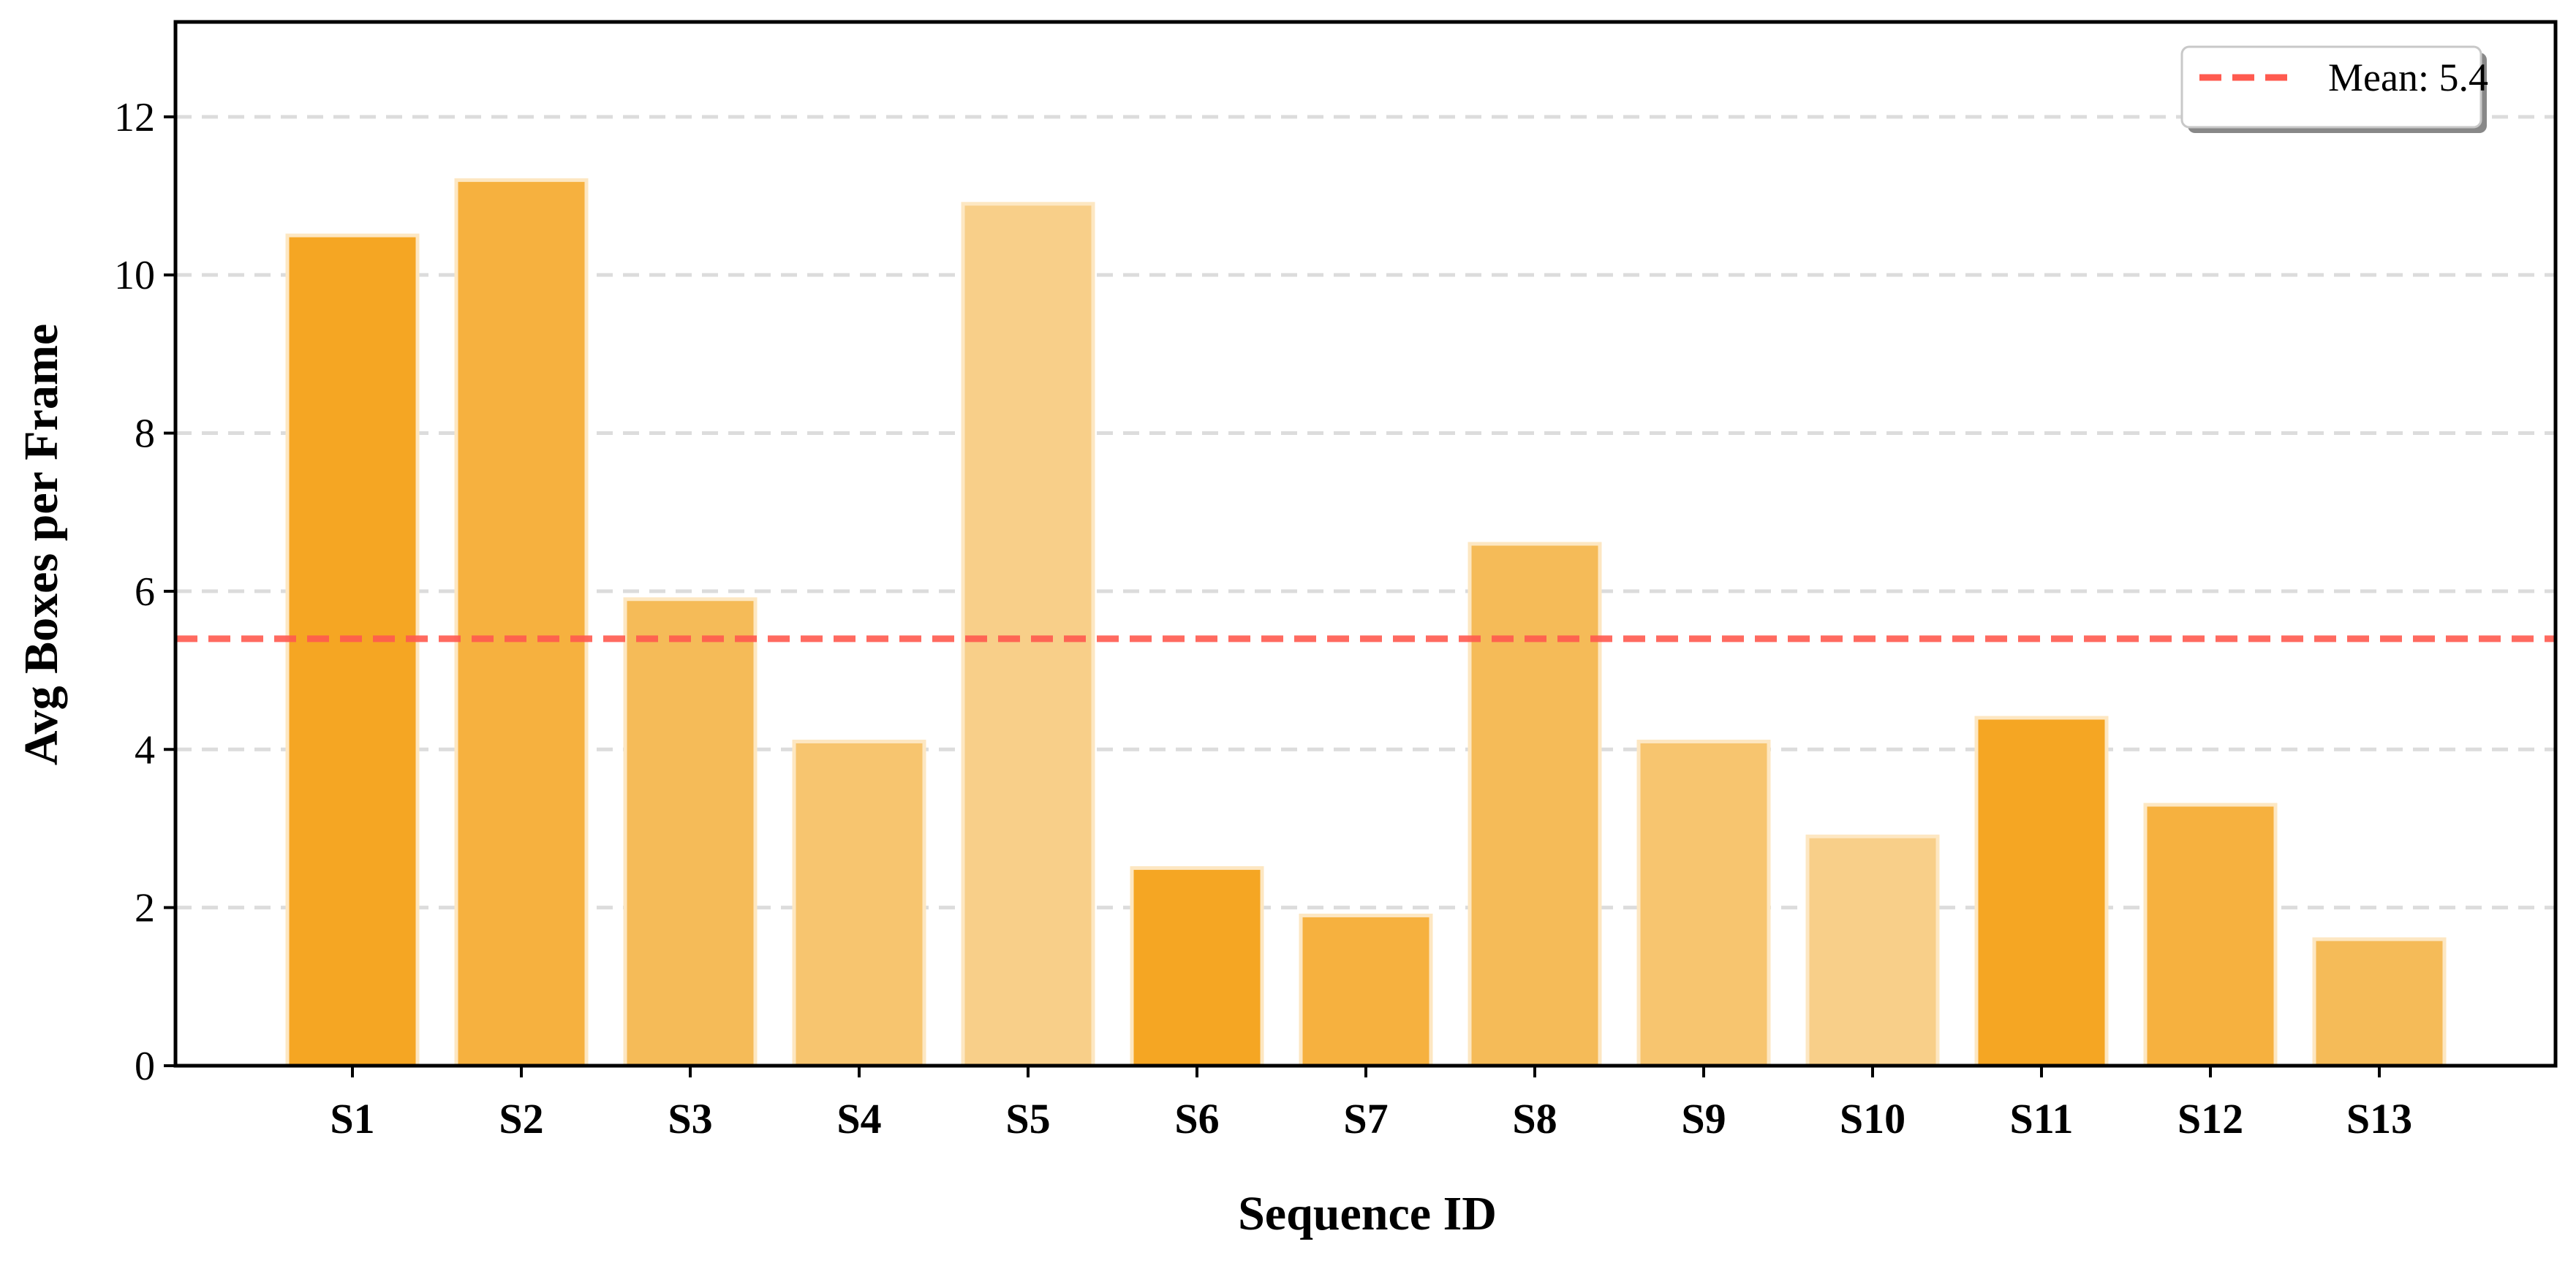 The height and width of the screenshot is (1266, 2576). I want to click on x-tick-label: S10, so click(1872, 1118).